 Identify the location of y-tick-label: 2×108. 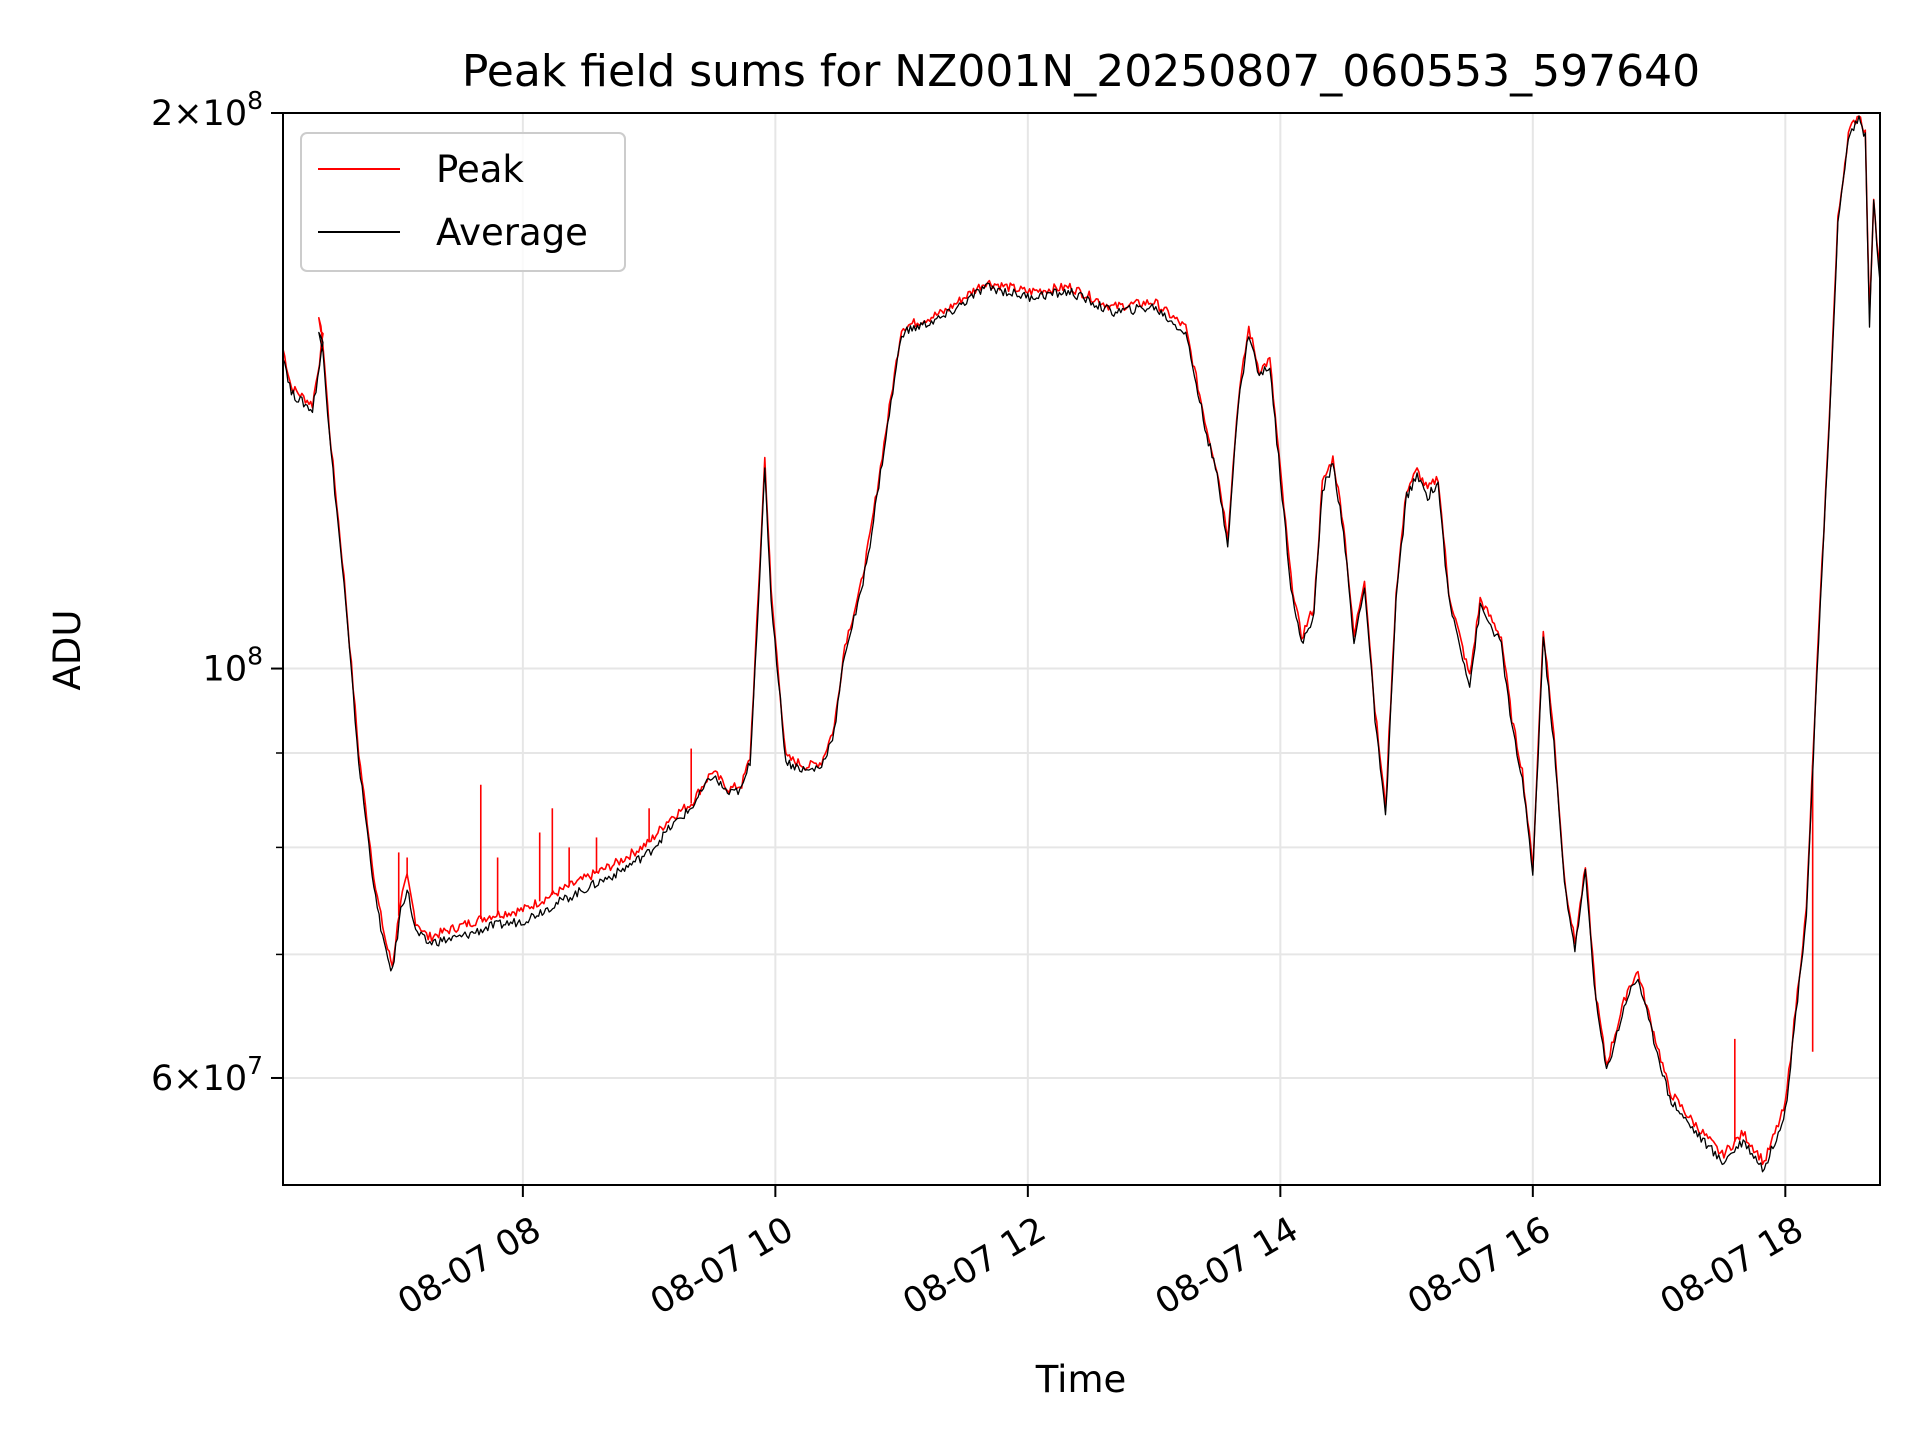
(207, 110).